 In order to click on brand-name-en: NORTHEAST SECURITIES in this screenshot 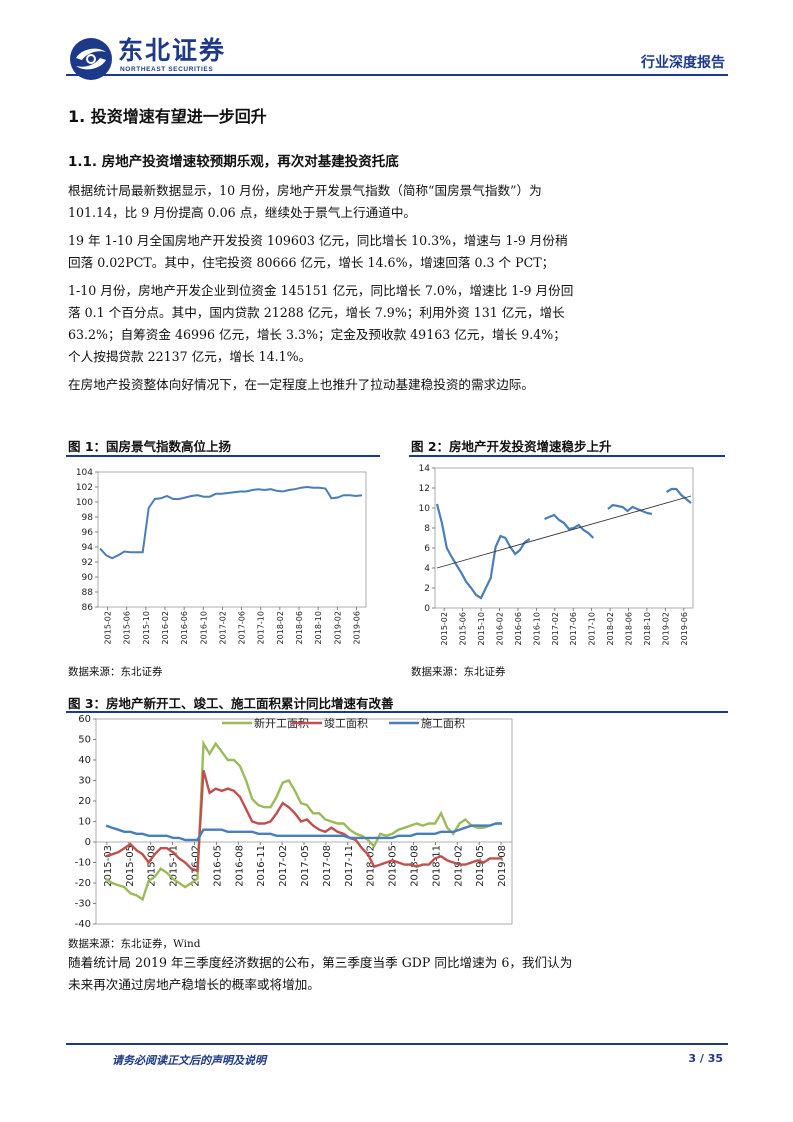, I will do `click(167, 69)`.